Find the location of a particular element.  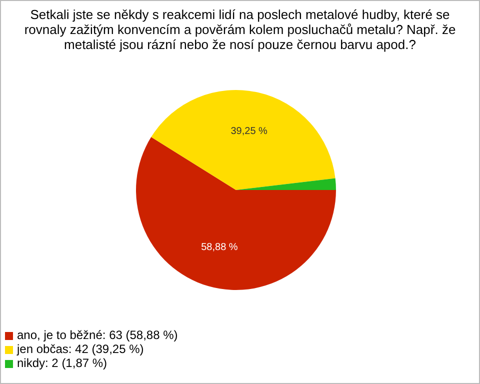

legend-label: jen občas: 42 (39,25 %) is located at coordinates (80, 349).